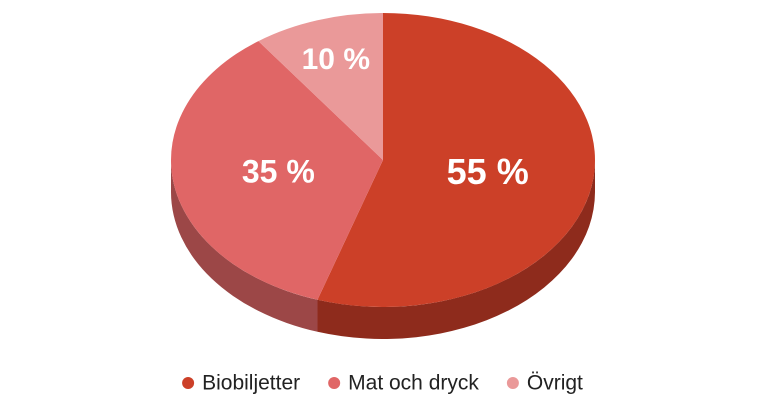  I want to click on slice-label-ovrigt: 10 %, so click(336, 59).